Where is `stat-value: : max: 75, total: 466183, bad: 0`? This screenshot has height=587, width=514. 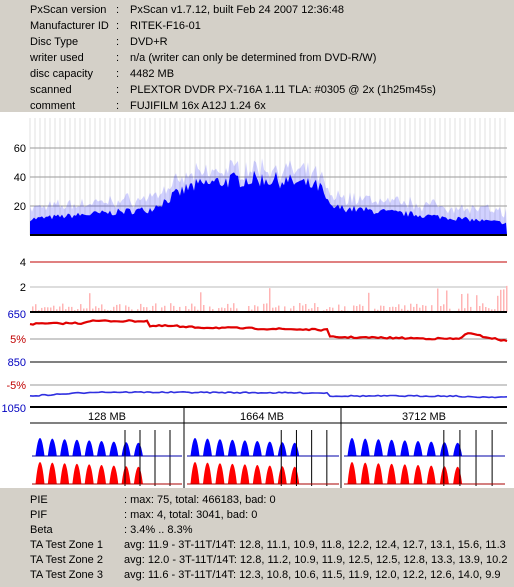 stat-value: : max: 75, total: 466183, bad: 0 is located at coordinates (200, 500).